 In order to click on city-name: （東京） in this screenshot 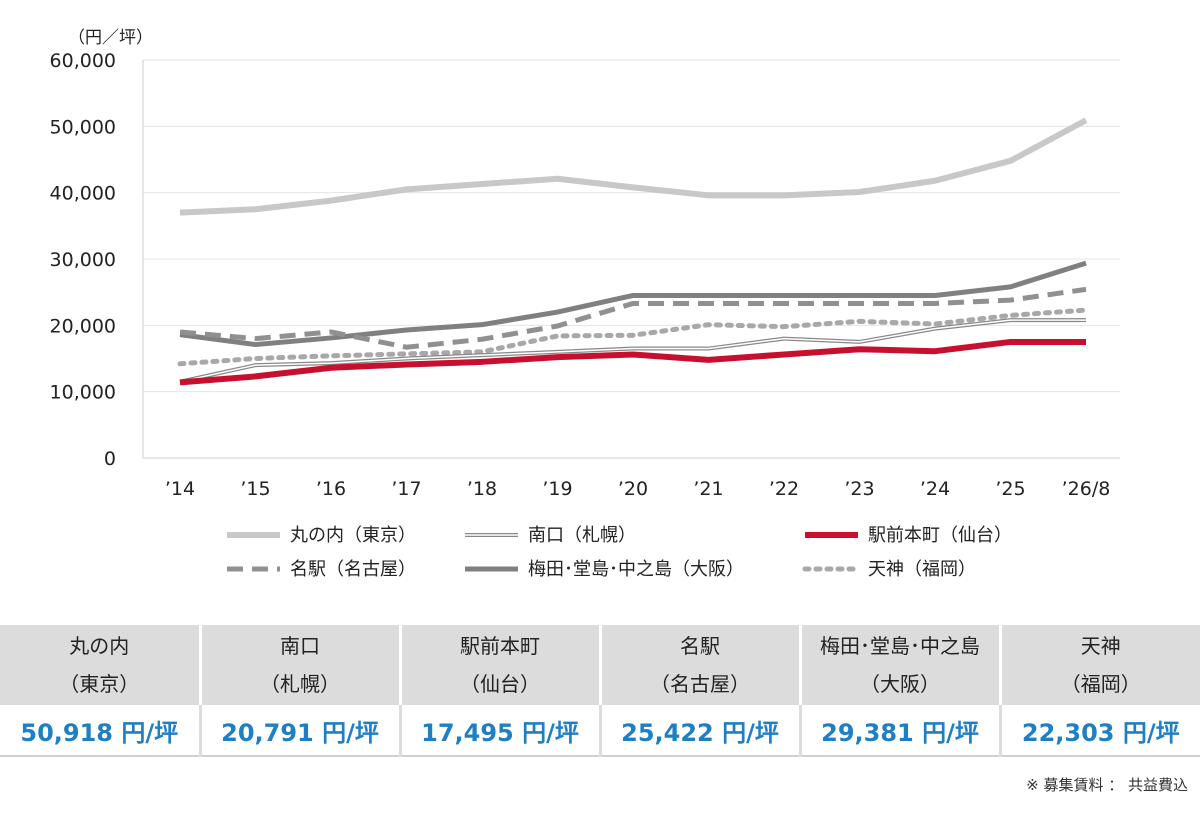, I will do `click(99, 684)`.